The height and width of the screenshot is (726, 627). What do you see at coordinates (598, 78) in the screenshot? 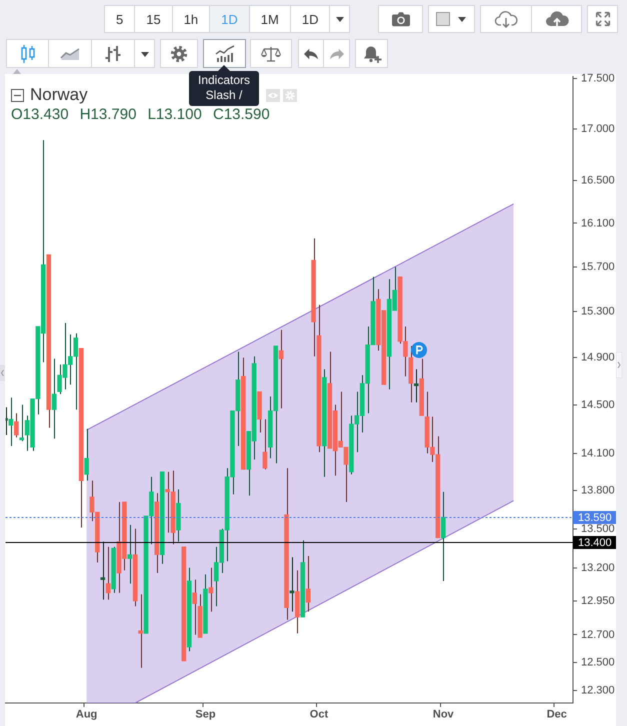
I see `y-tick-label: 17.500` at bounding box center [598, 78].